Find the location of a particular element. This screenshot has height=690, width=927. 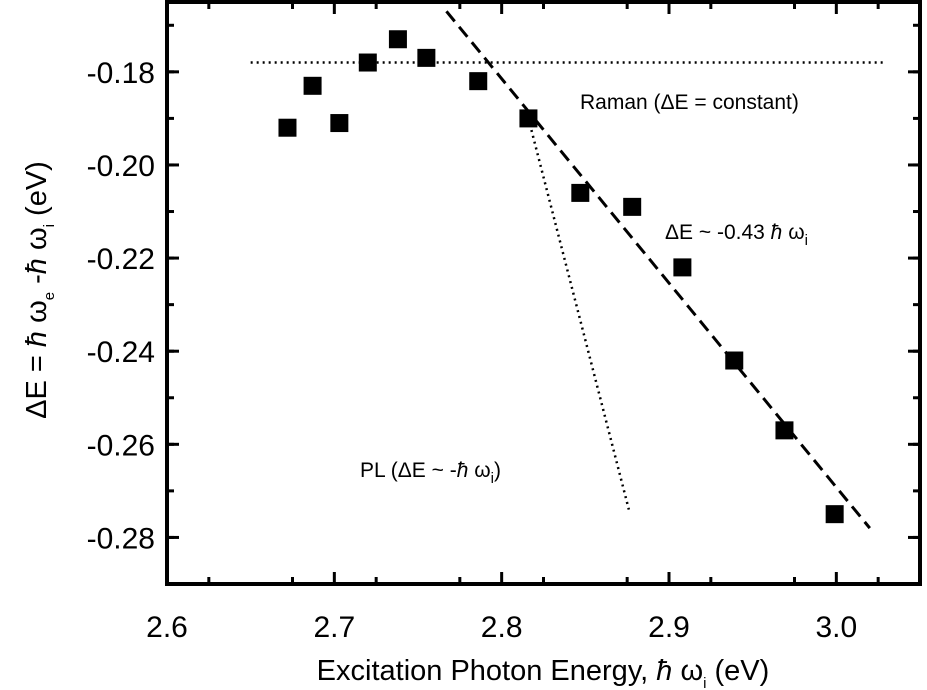

y-tick-label: -0.24 is located at coordinates (121, 352).